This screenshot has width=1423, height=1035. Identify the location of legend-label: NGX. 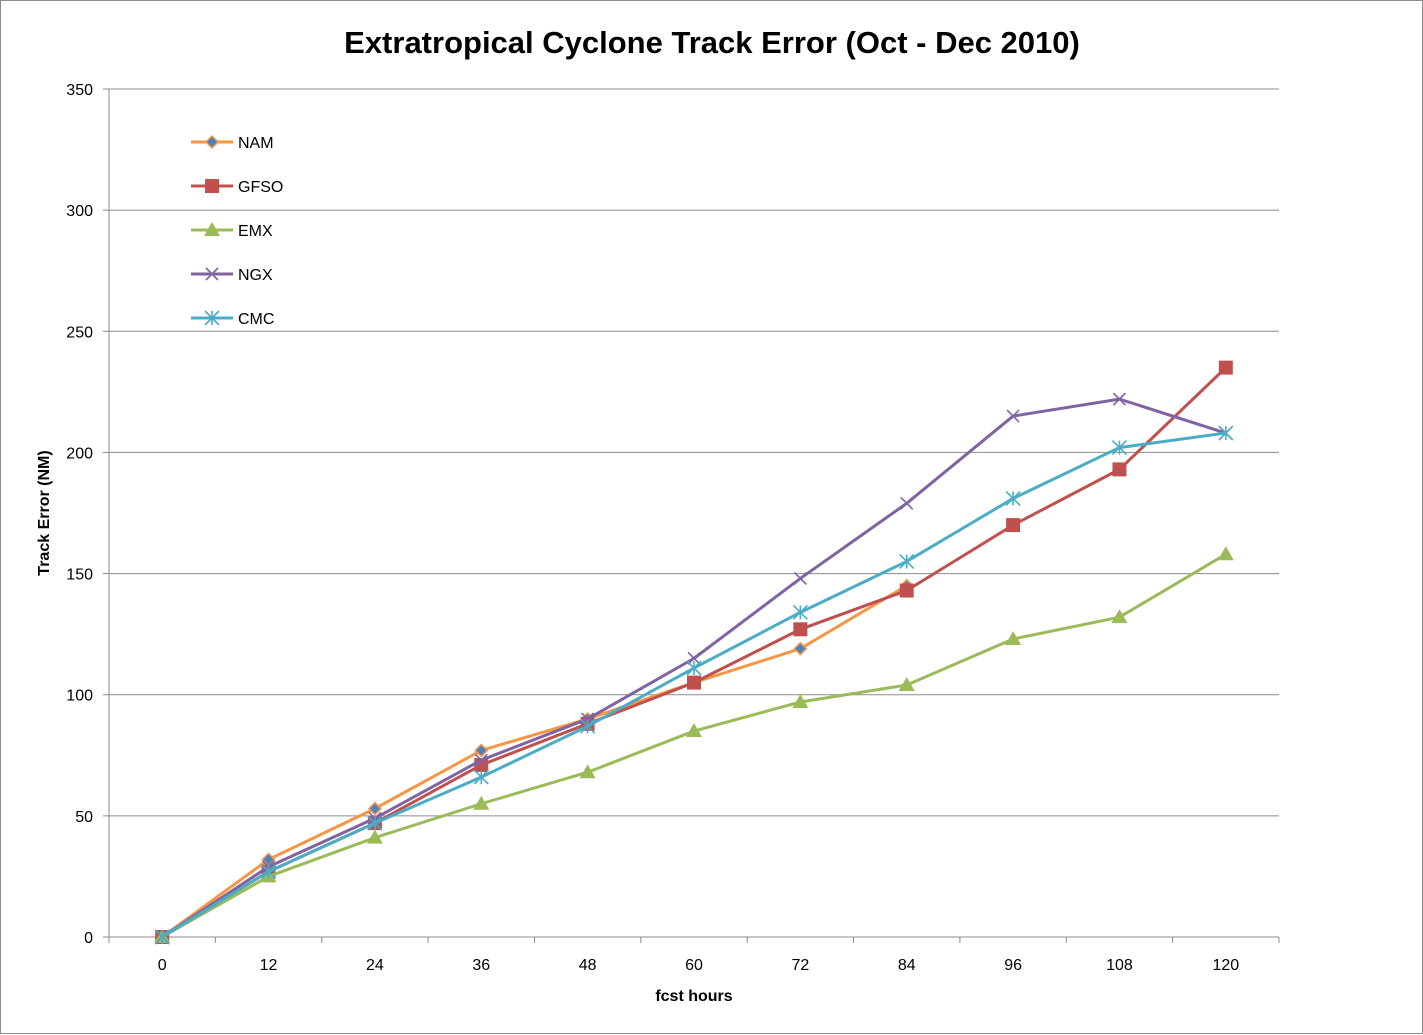
(255, 275).